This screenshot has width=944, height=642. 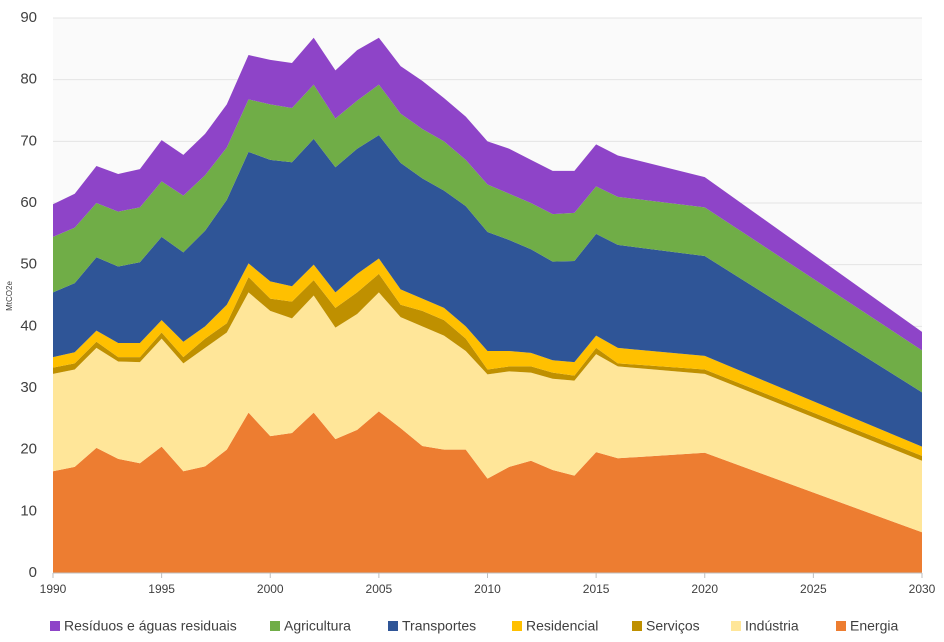 What do you see at coordinates (28, 387) in the screenshot?
I see `y-tick-label: 30` at bounding box center [28, 387].